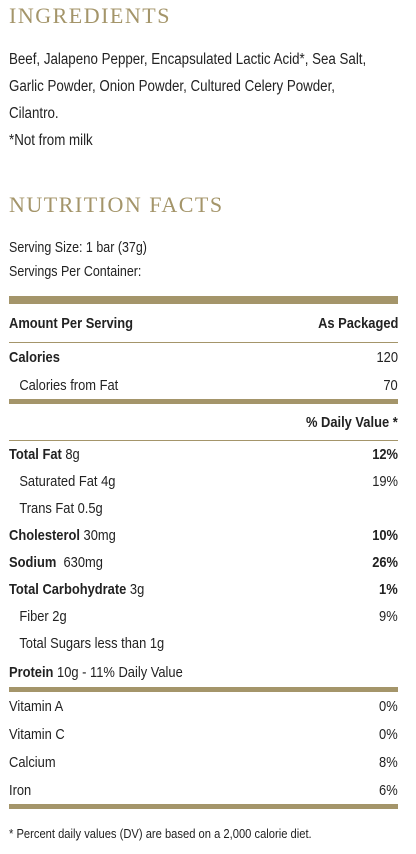 The width and height of the screenshot is (416, 854). Describe the element at coordinates (203, 454) in the screenshot. I see `total-fat-row: Total Fat 8g 12%` at that location.